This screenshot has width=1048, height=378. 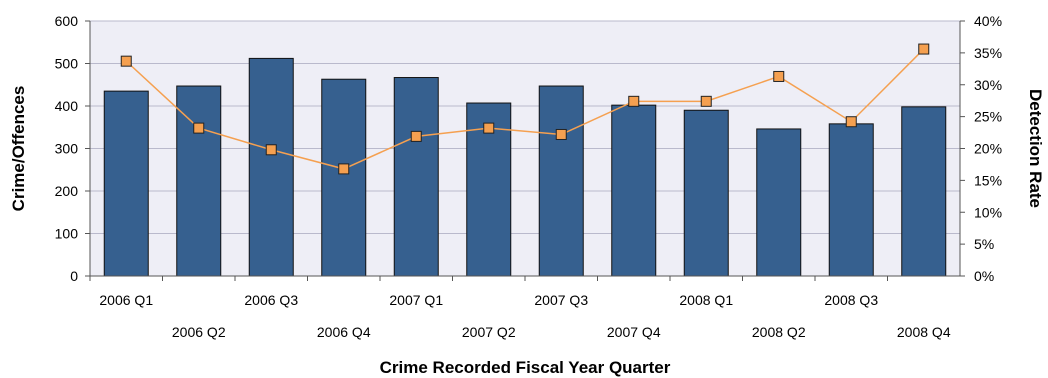 What do you see at coordinates (779, 332) in the screenshot?
I see `x-tick-label: 2008 Q2` at bounding box center [779, 332].